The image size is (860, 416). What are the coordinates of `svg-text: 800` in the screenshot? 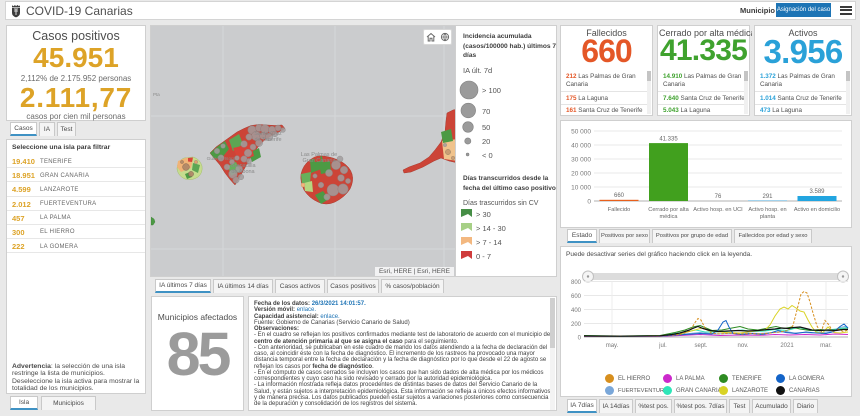 It's located at (576, 283).